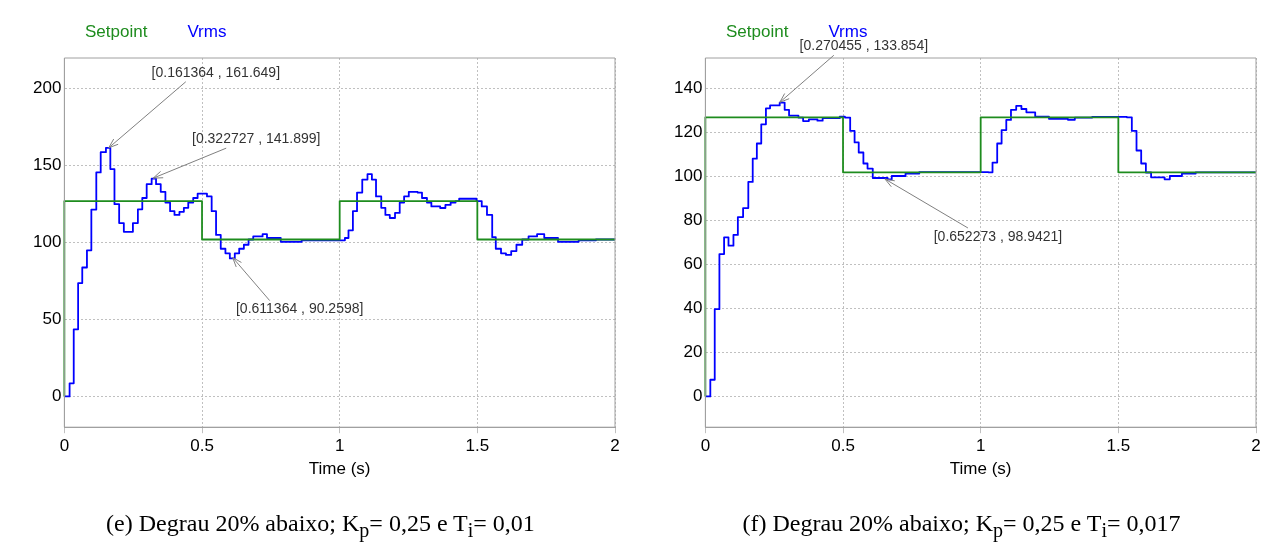 The height and width of the screenshot is (558, 1282). Describe the element at coordinates (216, 71) in the screenshot. I see `annotation: [0.161364 , 161.649]` at that location.